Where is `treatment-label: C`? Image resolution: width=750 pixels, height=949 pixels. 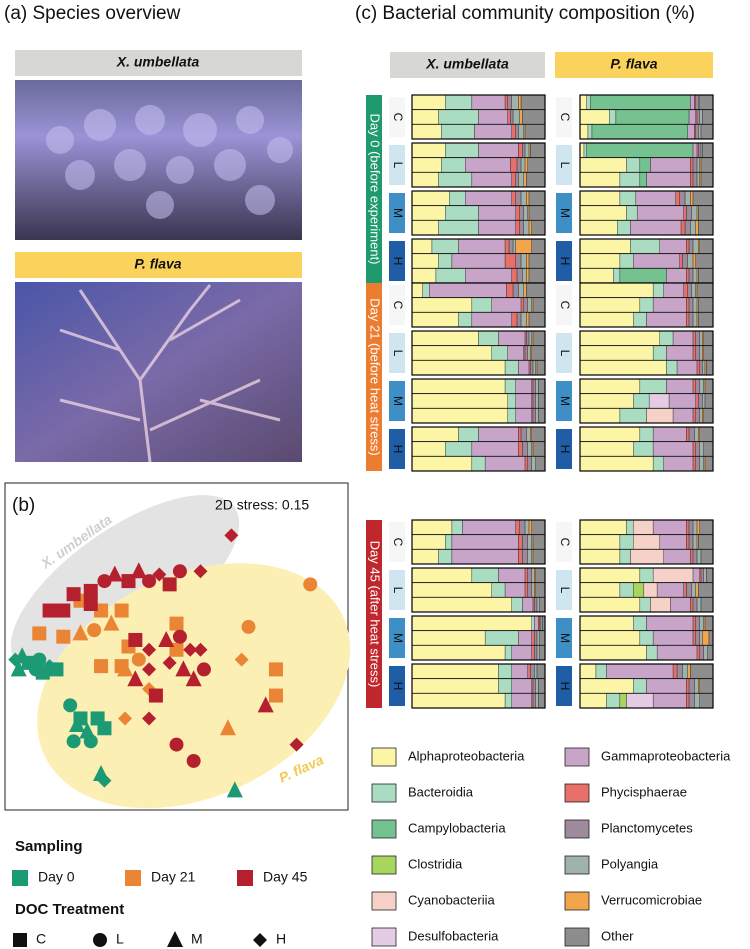 treatment-label: C is located at coordinates (565, 542).